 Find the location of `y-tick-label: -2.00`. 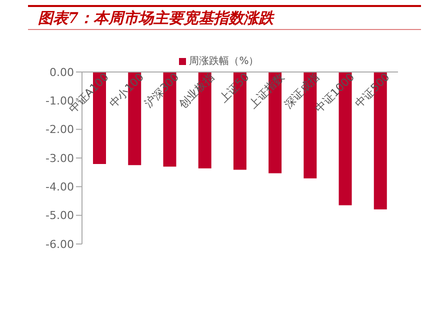

y-tick-label: -2.00 is located at coordinates (60, 129).